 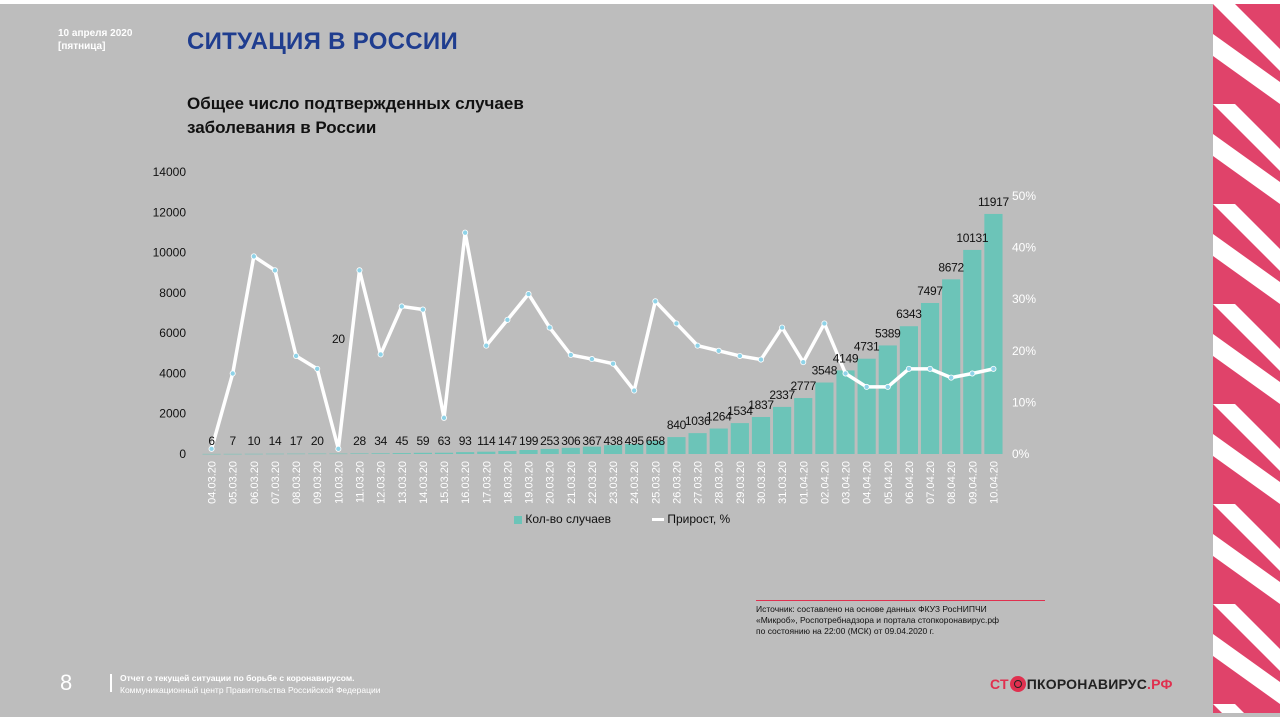 I want to click on logo-part-3: .РФ, so click(x=1160, y=684).